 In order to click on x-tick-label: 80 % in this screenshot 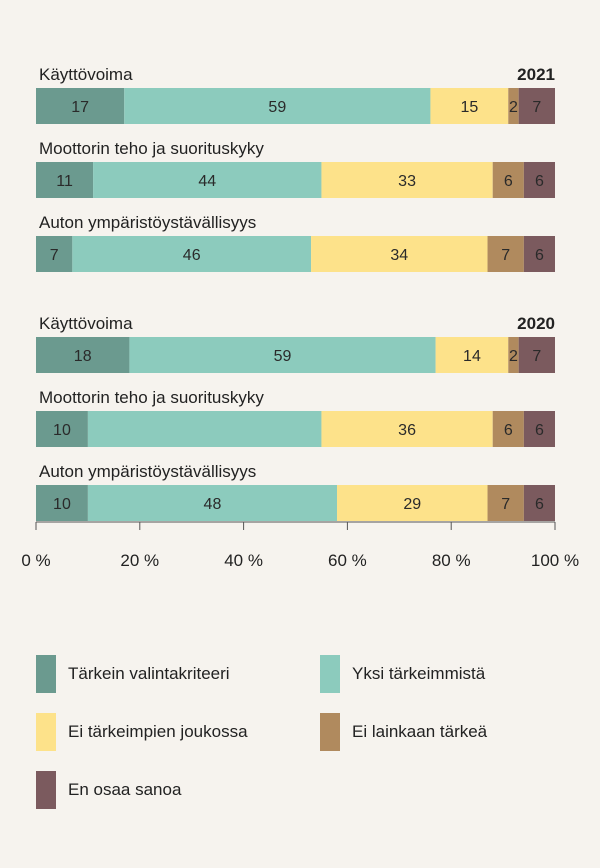, I will do `click(451, 560)`.